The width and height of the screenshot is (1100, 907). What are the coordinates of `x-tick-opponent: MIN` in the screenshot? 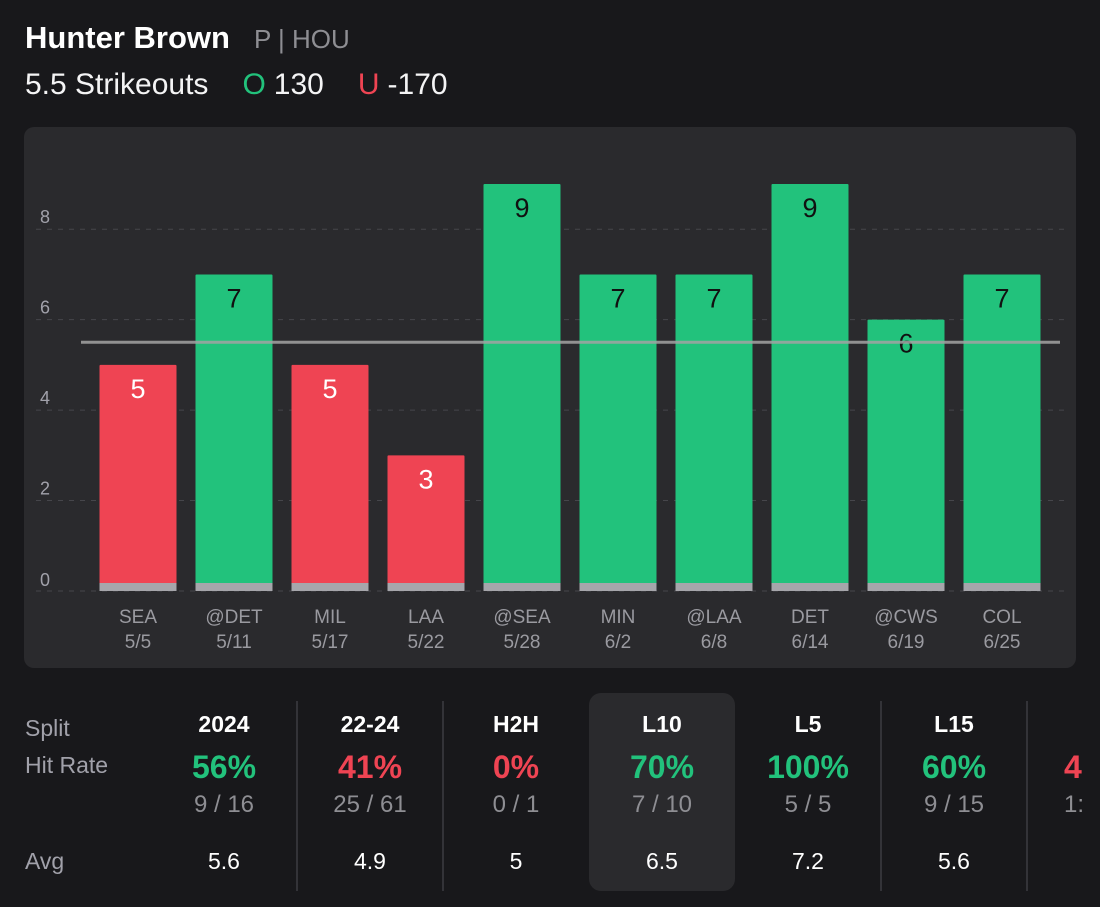 It's located at (618, 617).